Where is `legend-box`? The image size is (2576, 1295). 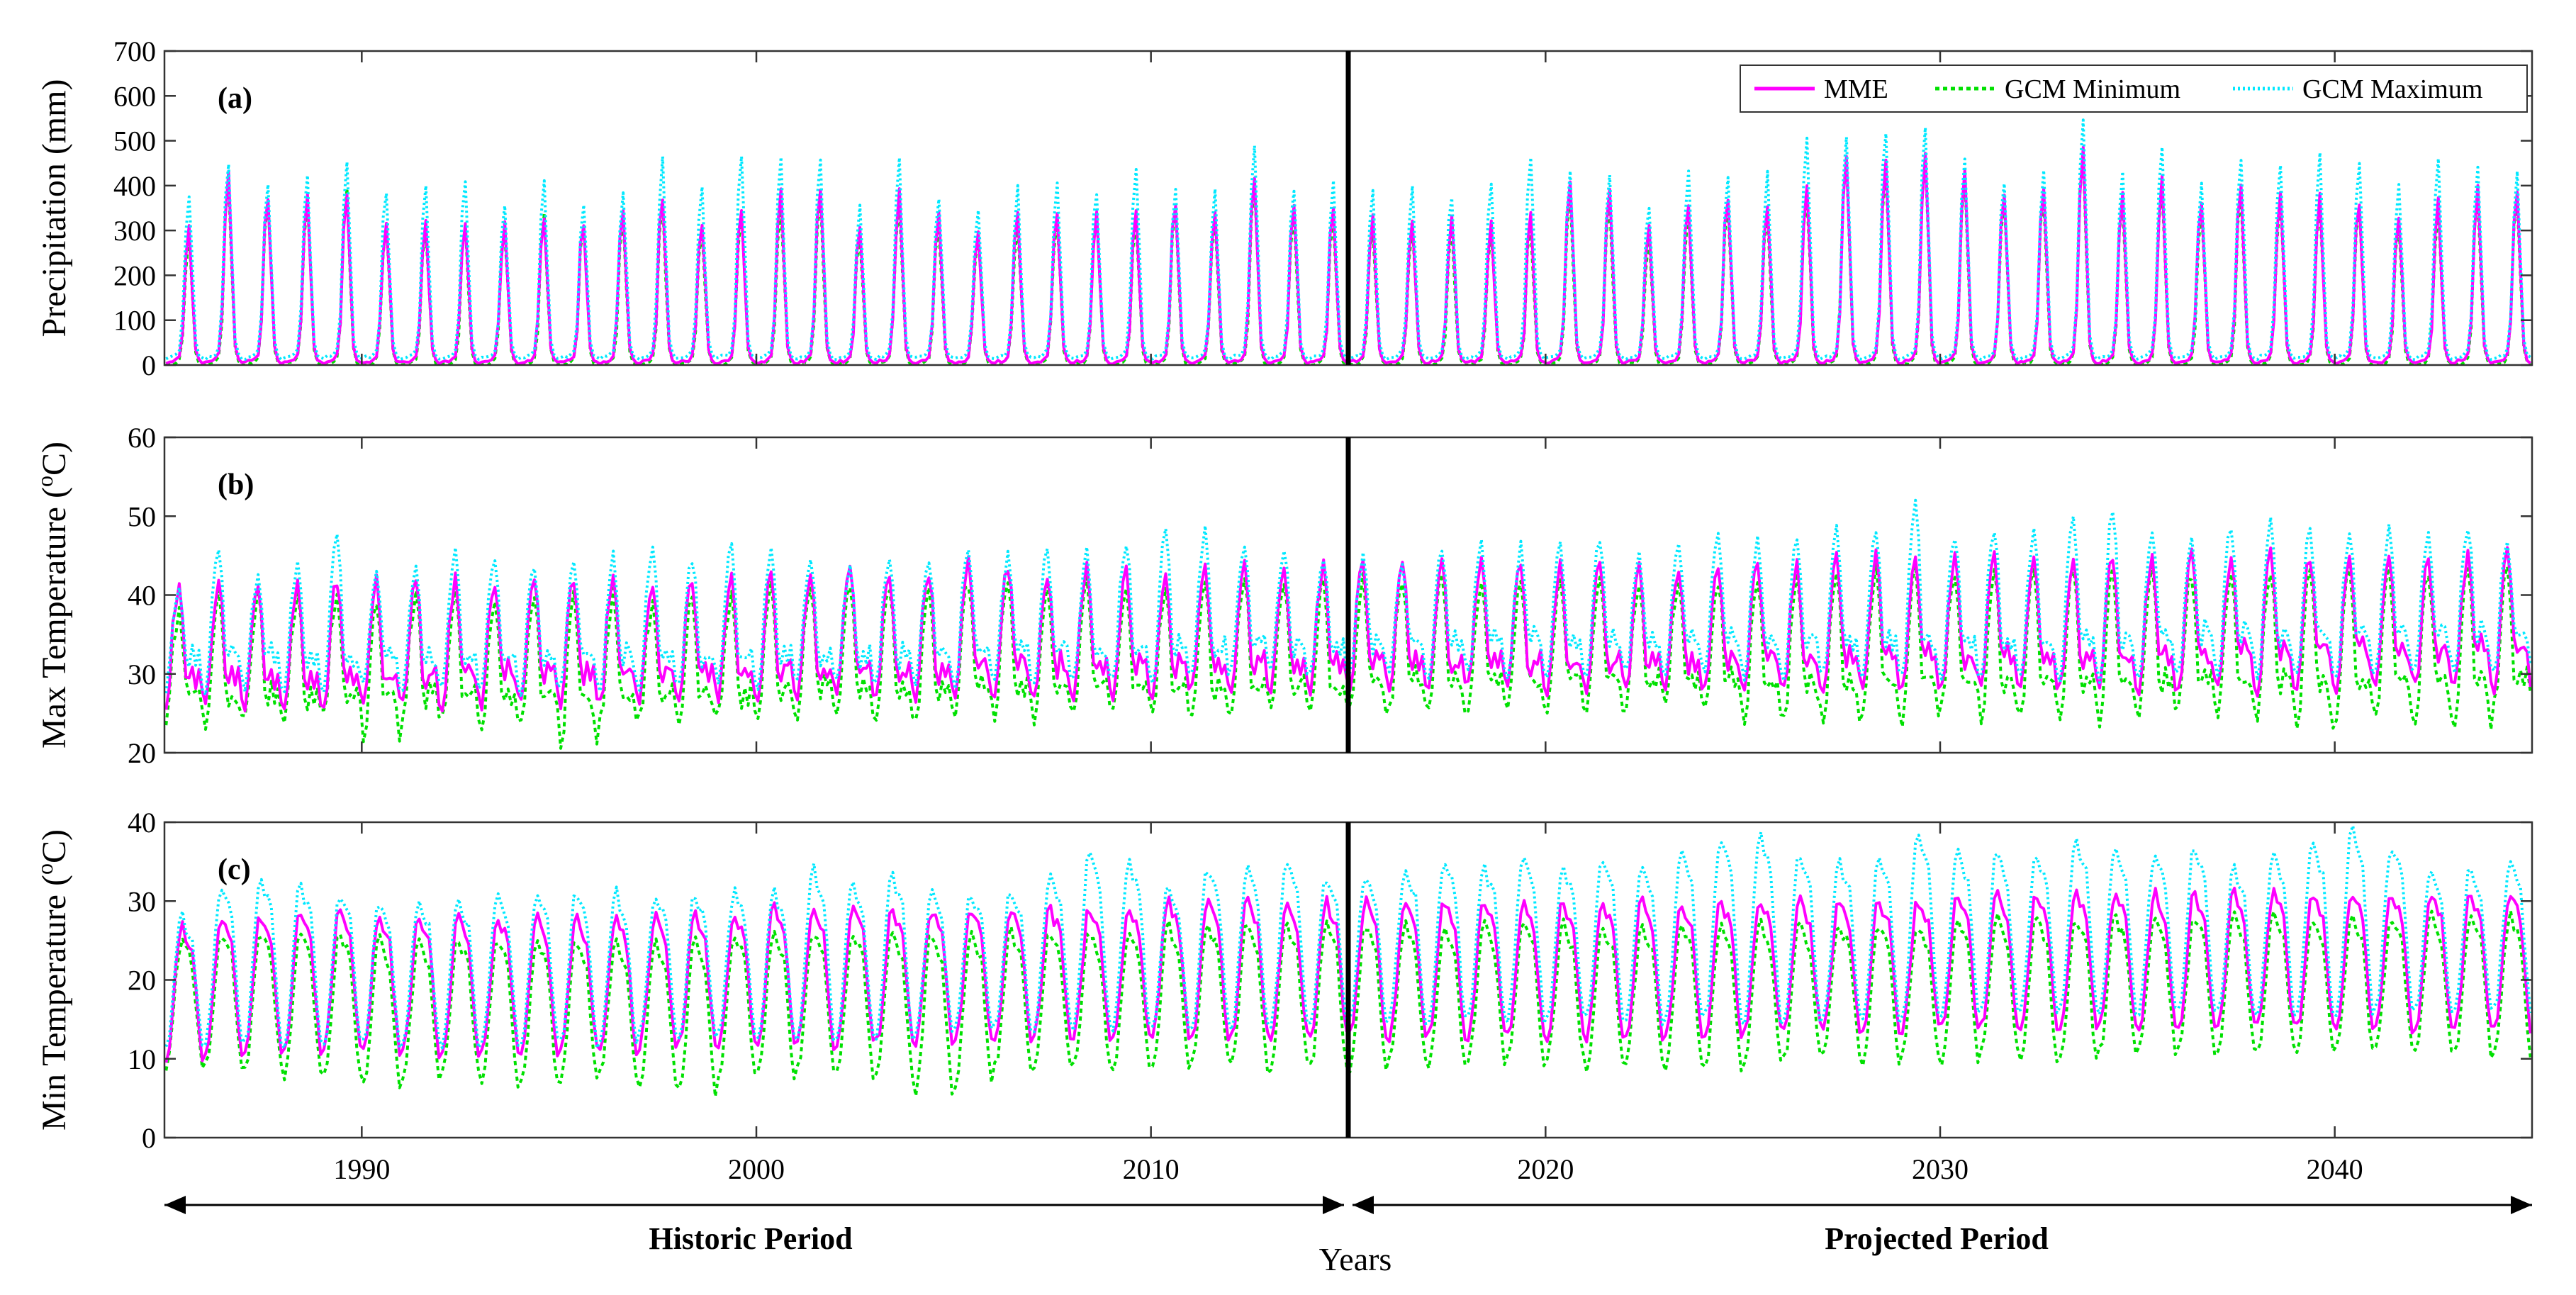
legend-box is located at coordinates (2134, 89).